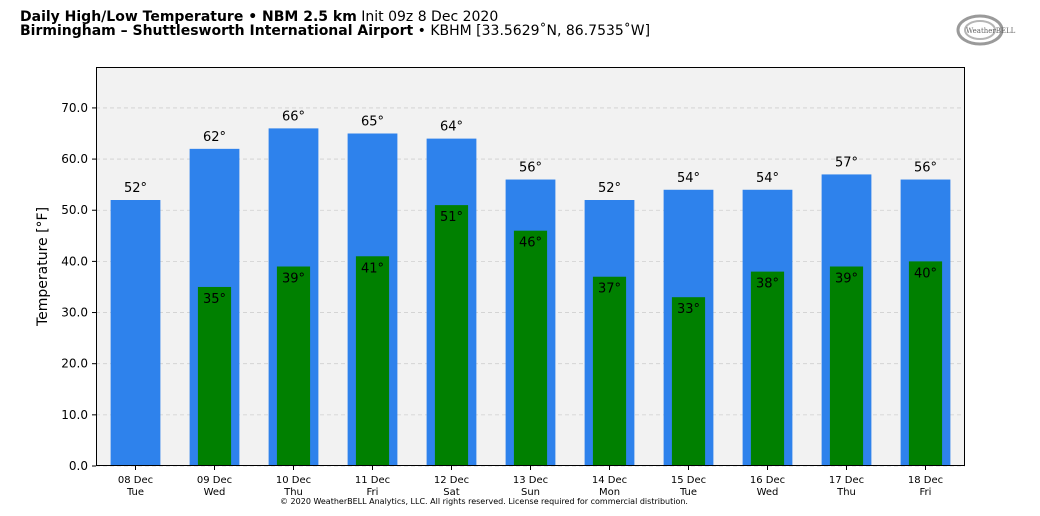  Describe the element at coordinates (609, 289) in the screenshot. I see `low-temp-label: 37°` at that location.